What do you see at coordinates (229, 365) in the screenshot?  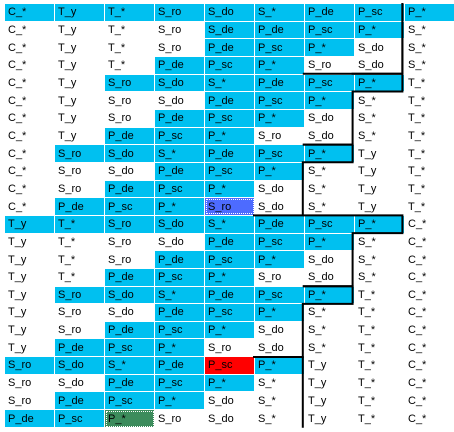 I see `selected-cell: P_sc` at bounding box center [229, 365].